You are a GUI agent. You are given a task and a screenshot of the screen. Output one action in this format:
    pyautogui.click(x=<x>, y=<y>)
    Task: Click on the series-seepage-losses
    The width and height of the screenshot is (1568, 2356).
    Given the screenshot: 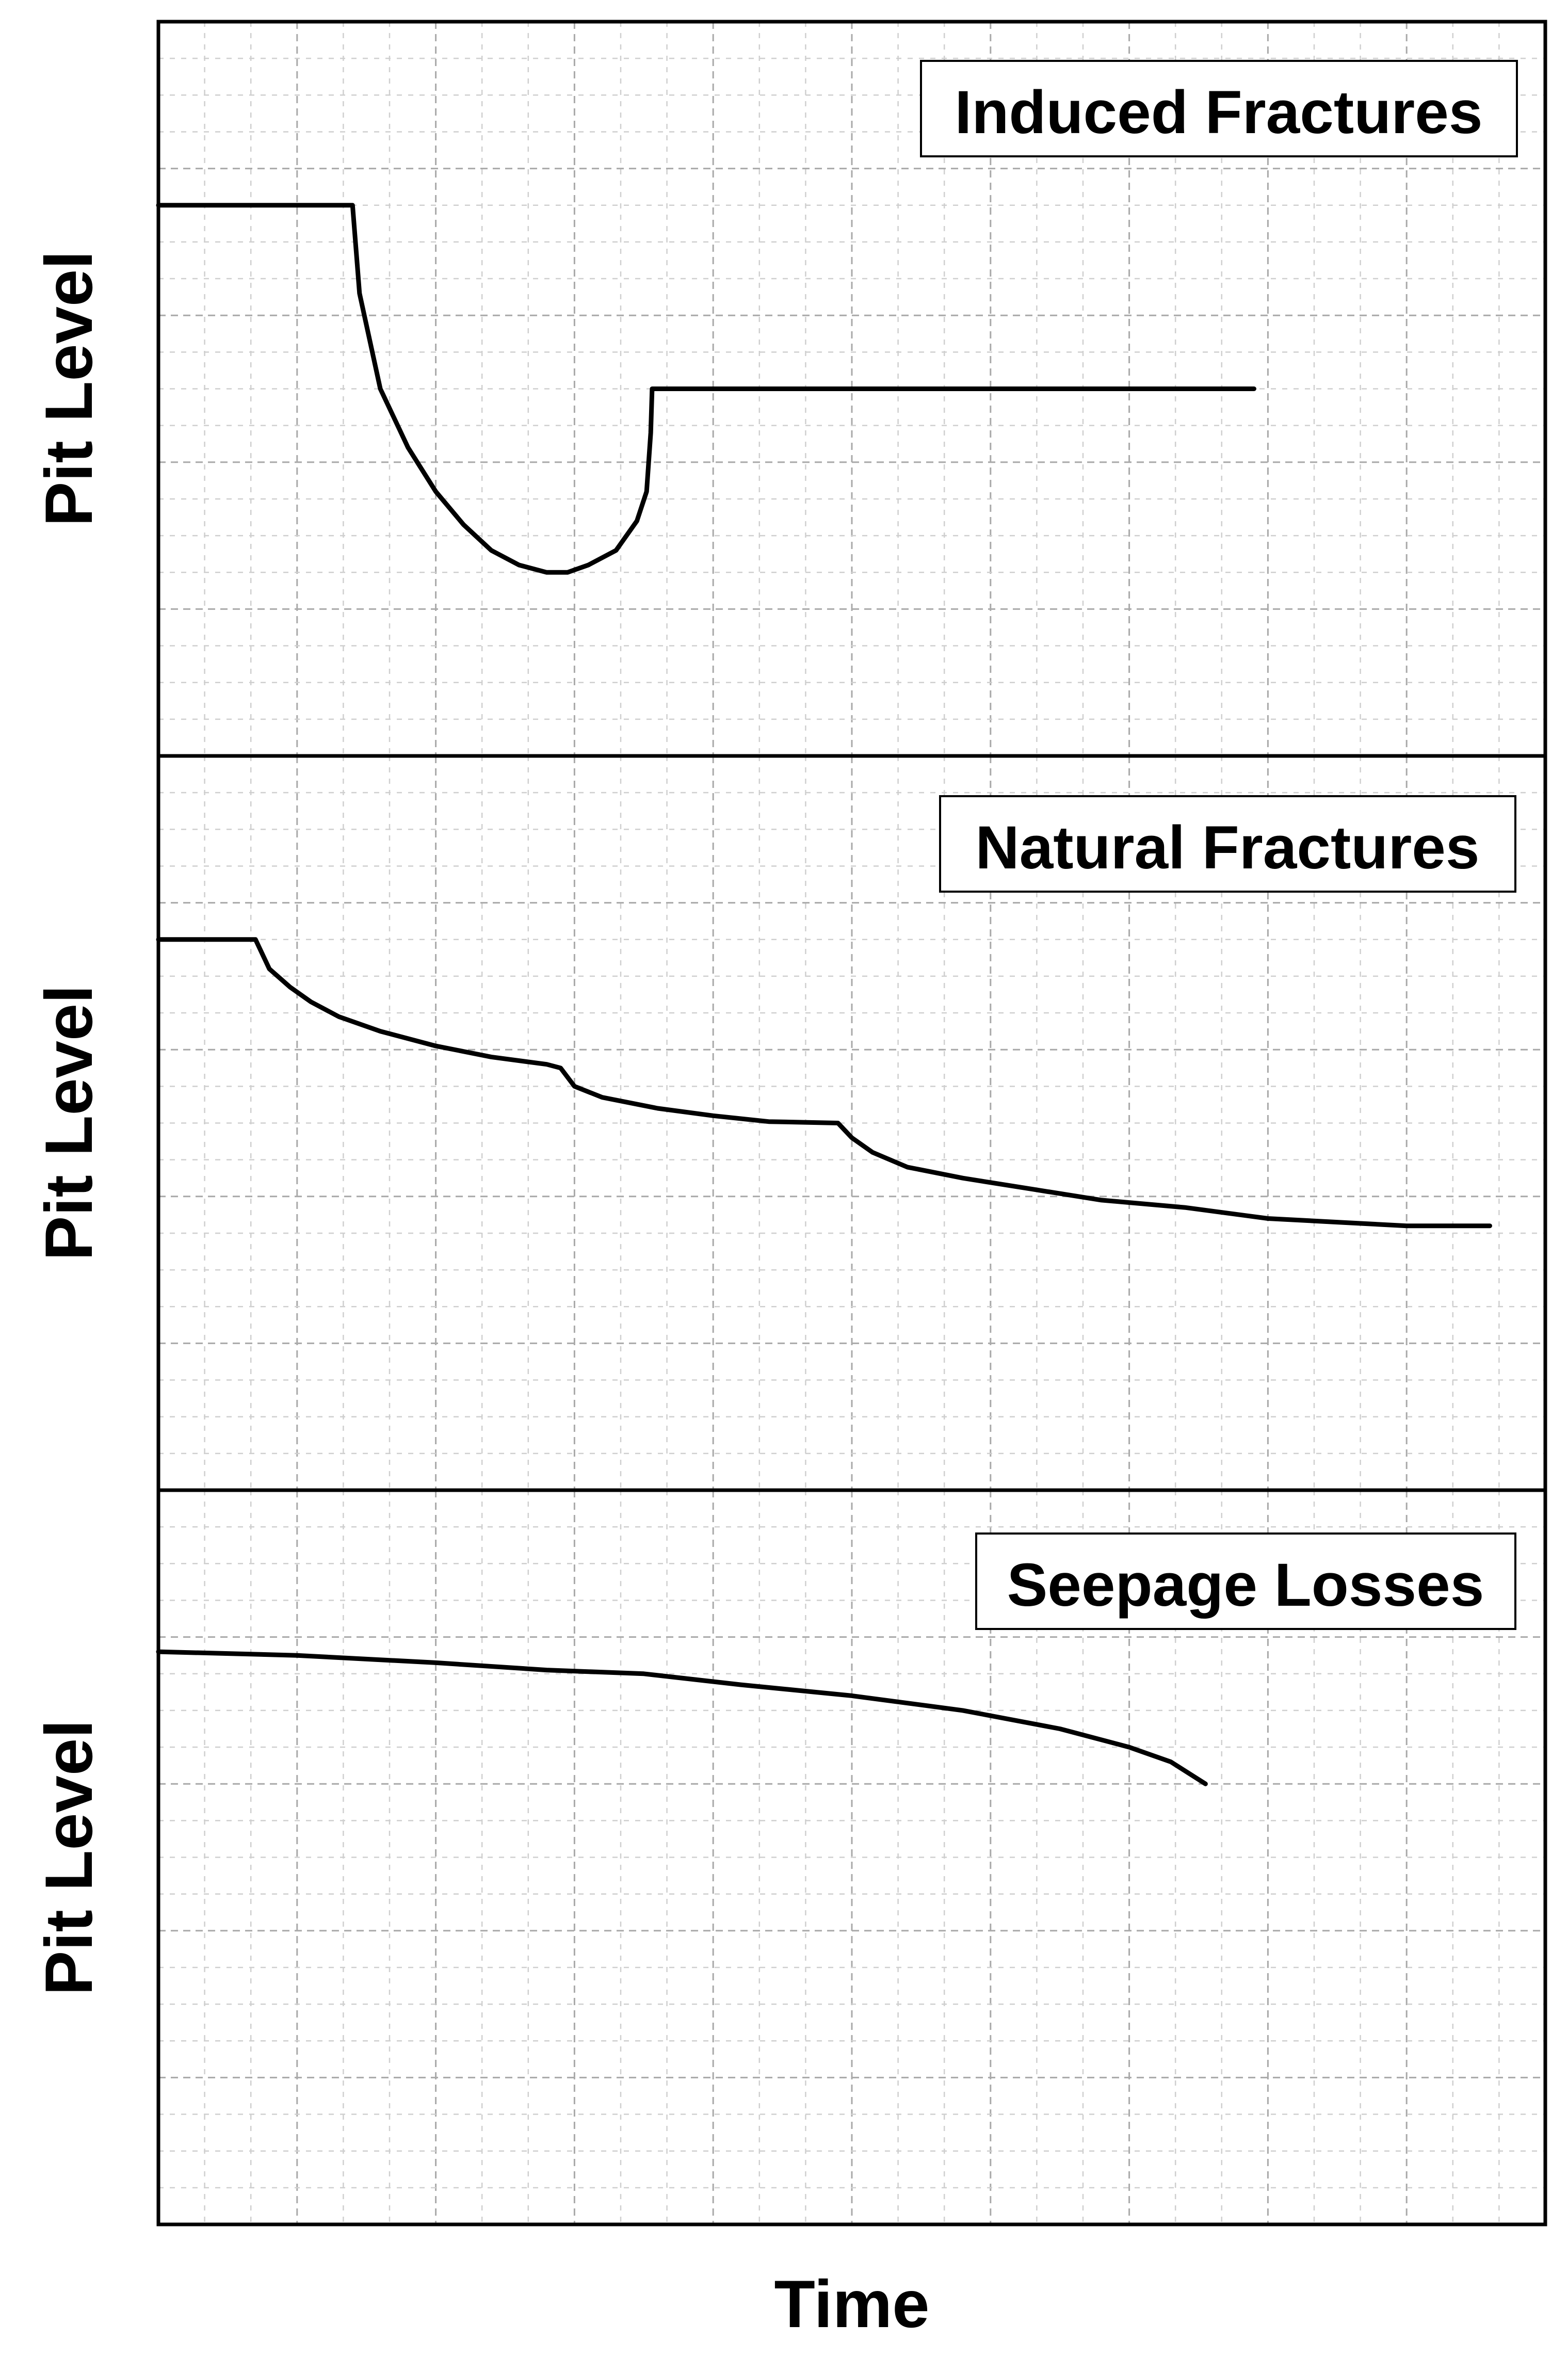 What is the action you would take?
    pyautogui.click(x=682, y=1717)
    